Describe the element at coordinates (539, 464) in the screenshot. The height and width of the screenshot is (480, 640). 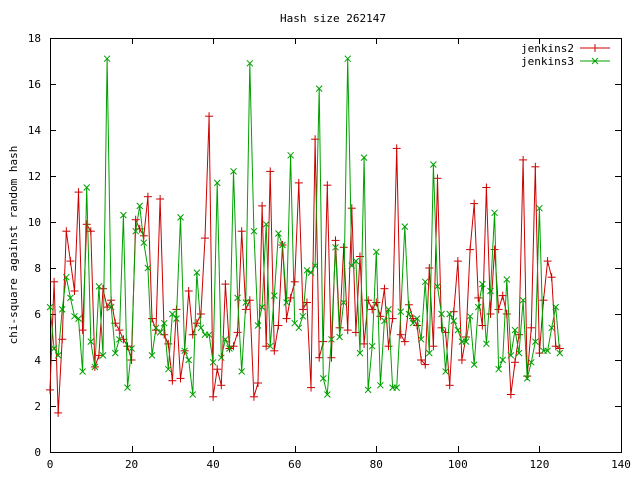
I see `x-tick-label: 120` at that location.